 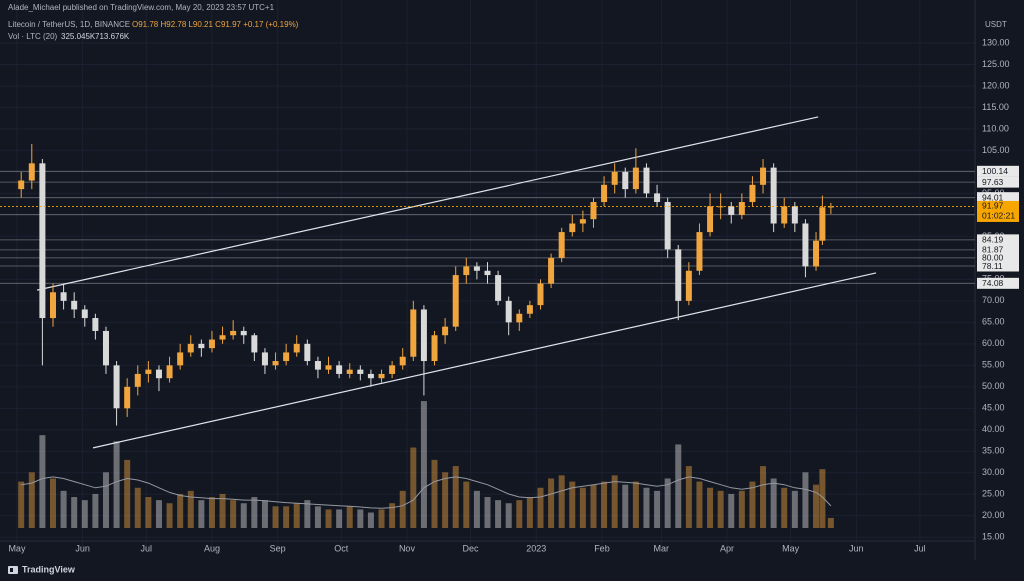 I want to click on level-label: 74.08, so click(x=993, y=283).